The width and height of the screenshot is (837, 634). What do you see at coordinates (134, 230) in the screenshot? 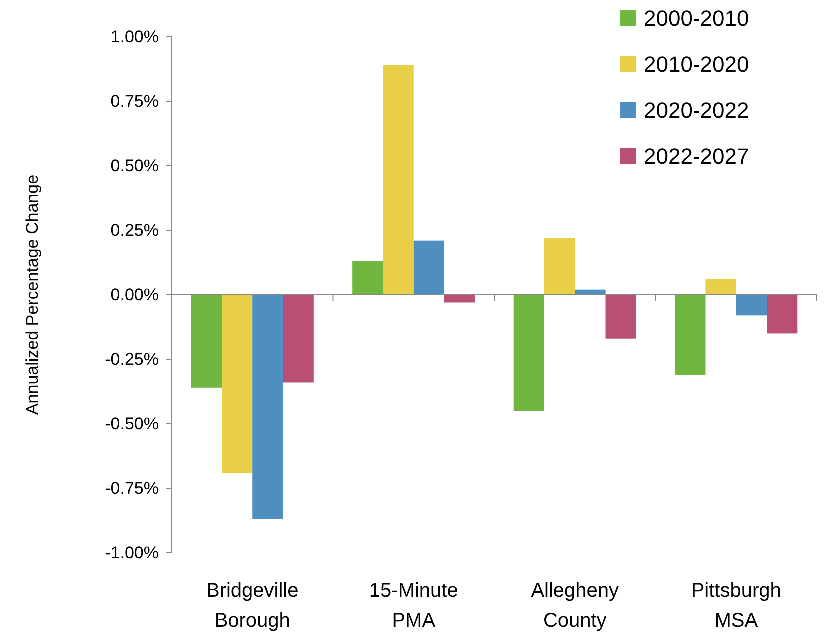
I see `y-tick-label: 0.25%` at bounding box center [134, 230].